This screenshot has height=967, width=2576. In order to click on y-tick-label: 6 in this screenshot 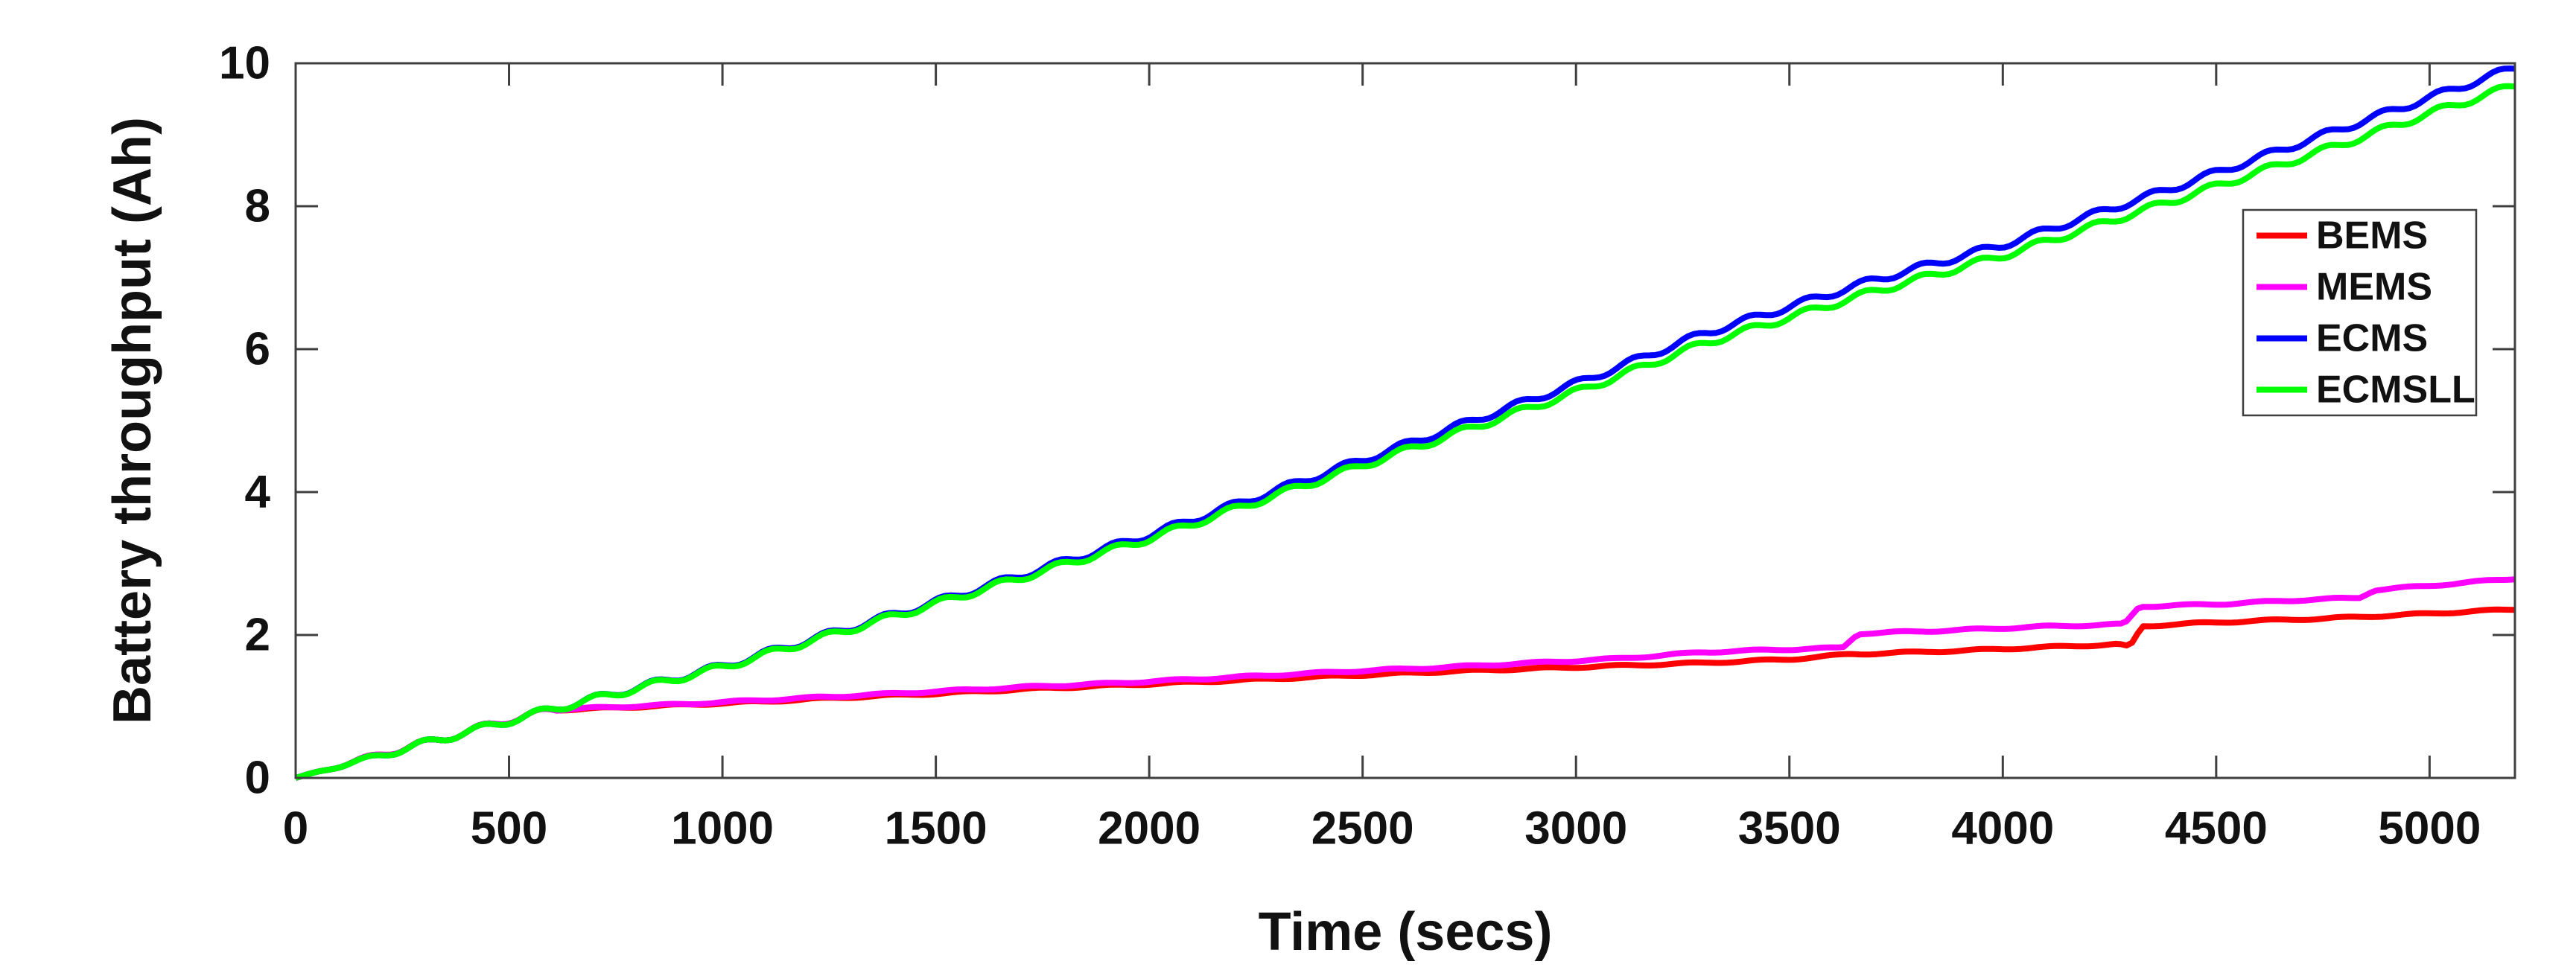, I will do `click(257, 349)`.